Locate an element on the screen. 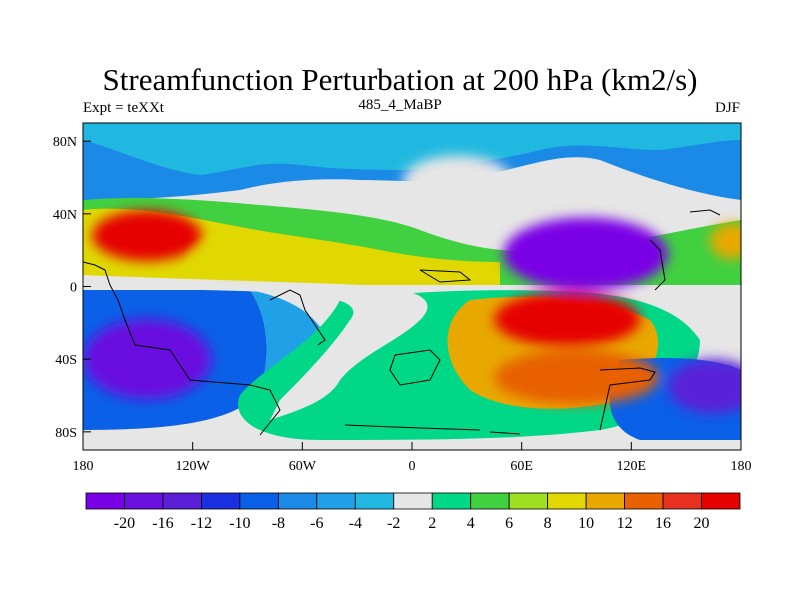 The width and height of the screenshot is (800, 600). latitude-axis: 80N 40N 0 40S 80S is located at coordinates (72, 288).